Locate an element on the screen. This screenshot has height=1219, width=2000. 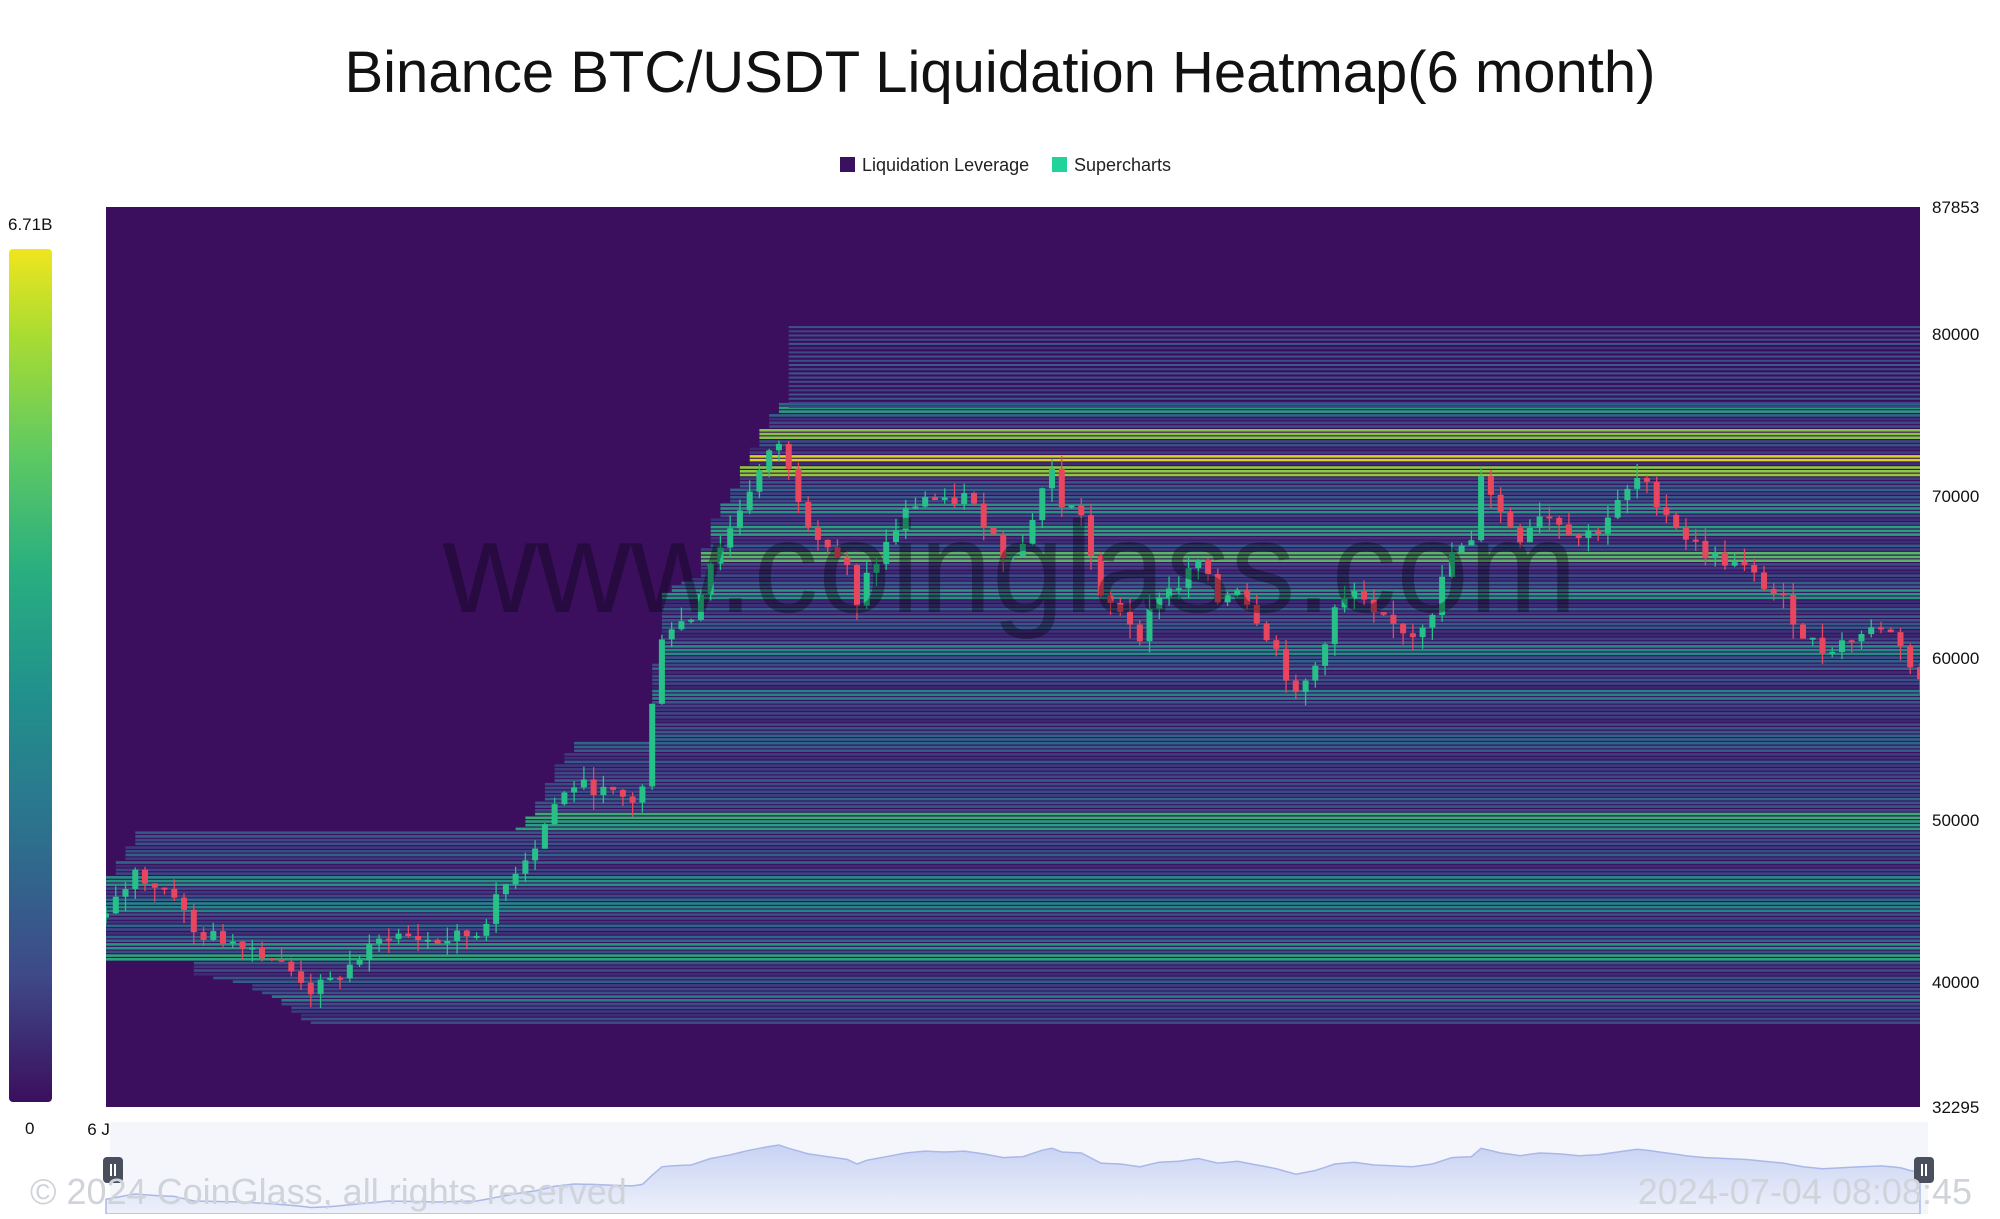
legend-label-liquidation-leverage: Liquidation Leverage is located at coordinates (945, 165).